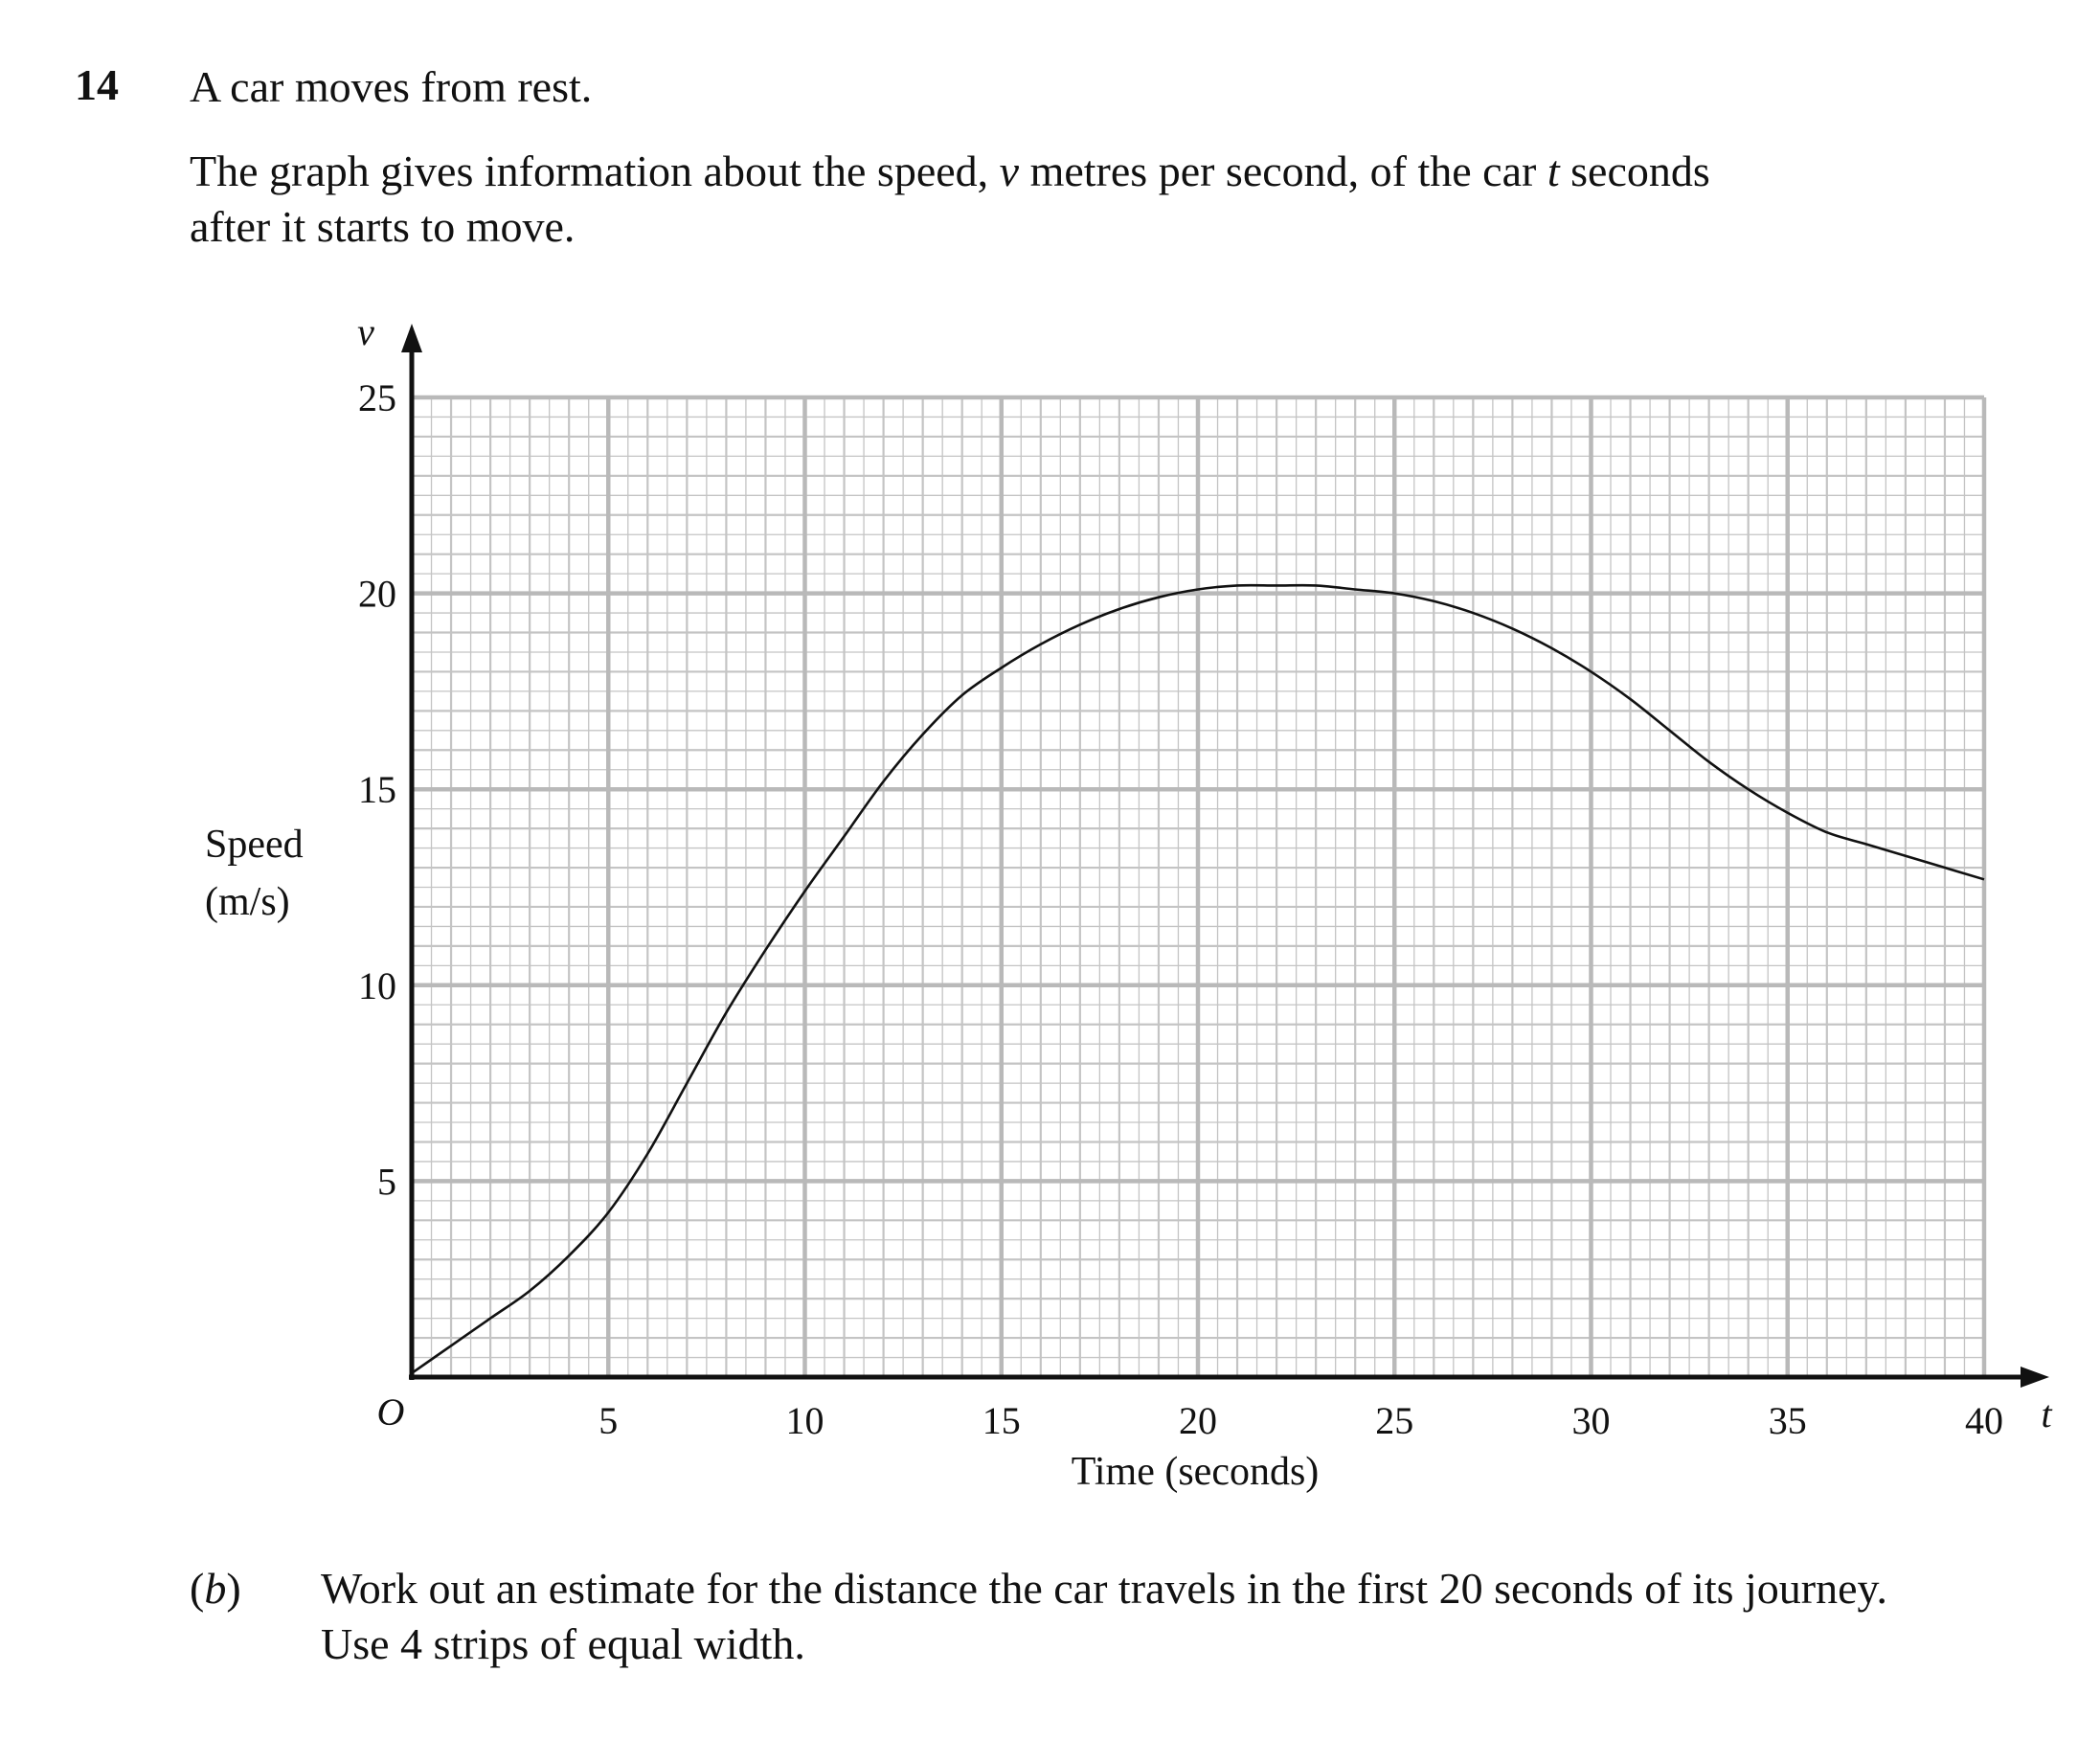 The height and width of the screenshot is (1763, 2100). I want to click on x-tick-label: 10, so click(805, 1420).